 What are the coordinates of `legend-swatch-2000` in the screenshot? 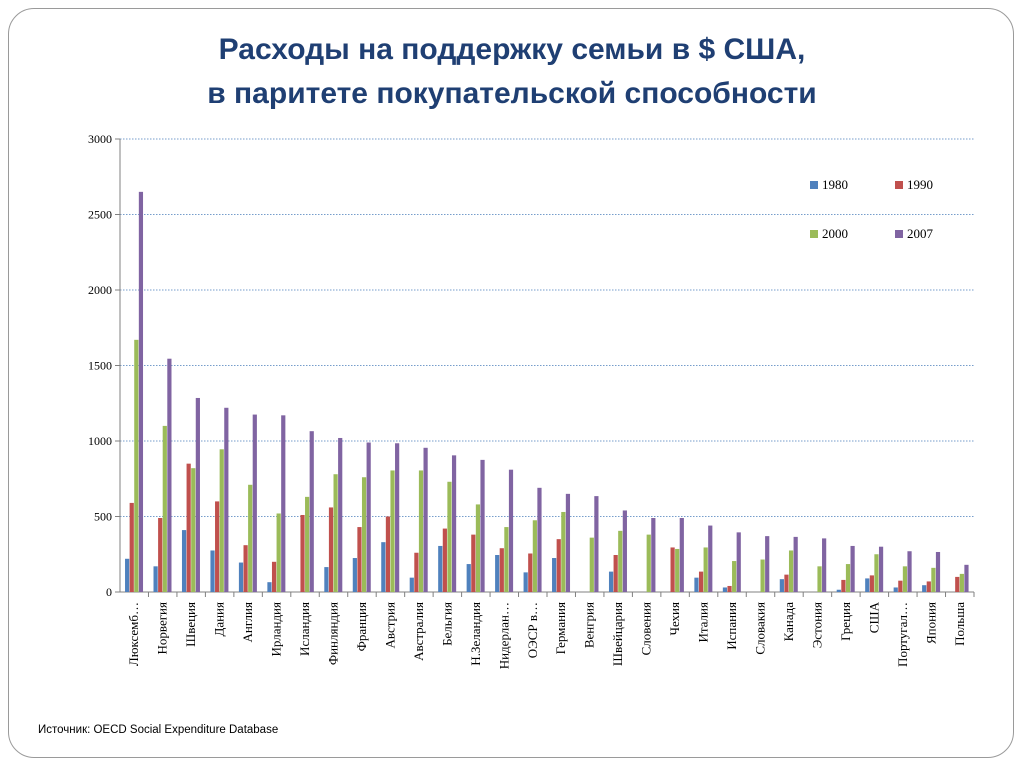 It's located at (814, 234).